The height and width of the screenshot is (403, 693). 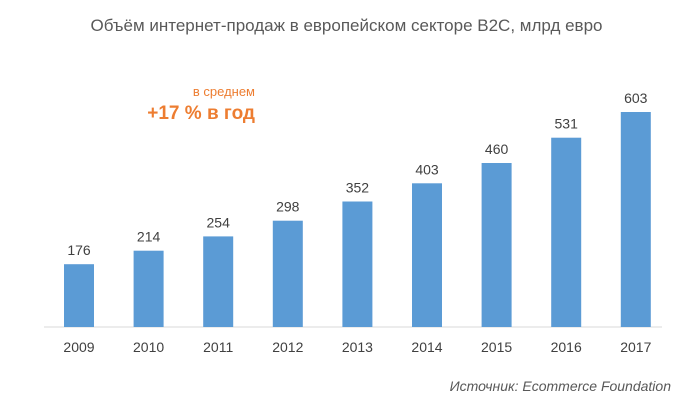 I want to click on x-tick-label-2013: 2013, so click(x=357, y=347).